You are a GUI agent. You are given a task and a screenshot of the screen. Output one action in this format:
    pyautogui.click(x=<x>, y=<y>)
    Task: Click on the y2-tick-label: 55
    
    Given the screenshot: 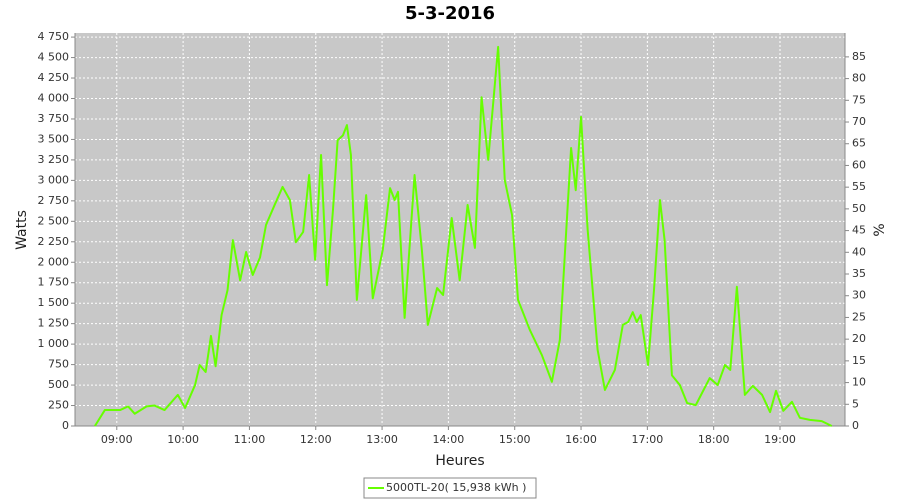 What is the action you would take?
    pyautogui.click(x=859, y=186)
    